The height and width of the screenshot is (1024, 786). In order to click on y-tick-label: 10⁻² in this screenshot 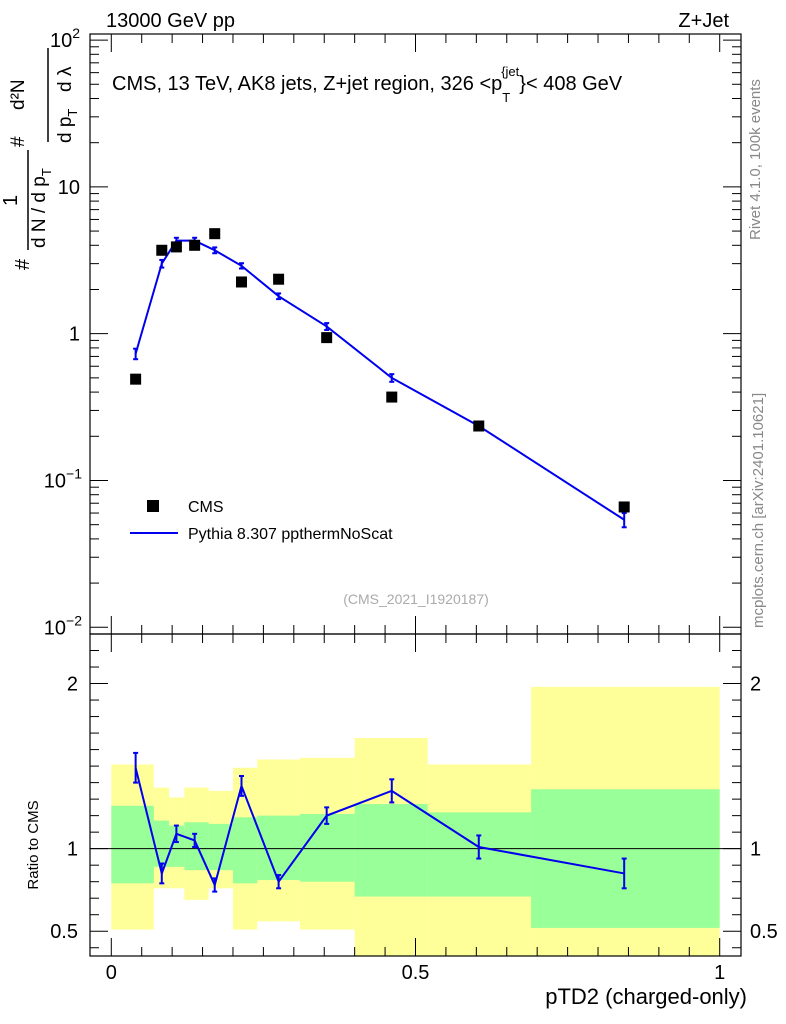, I will do `click(63, 625)`.